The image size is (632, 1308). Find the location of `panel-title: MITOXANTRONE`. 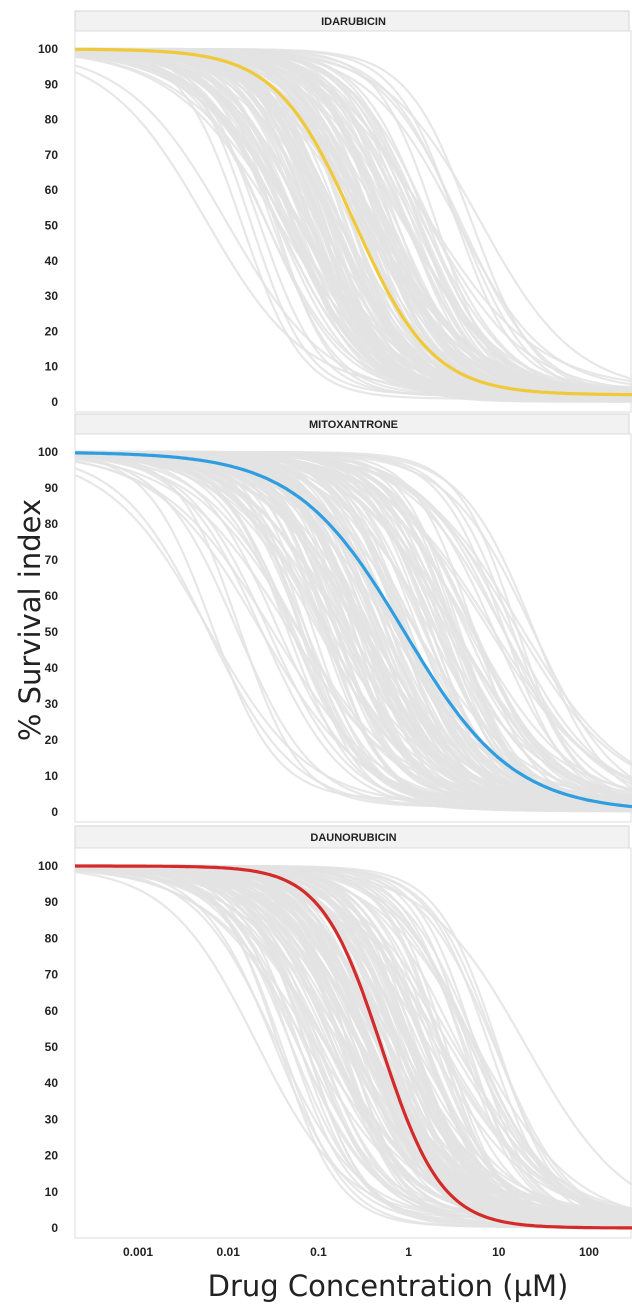

panel-title: MITOXANTRONE is located at coordinates (353, 425).